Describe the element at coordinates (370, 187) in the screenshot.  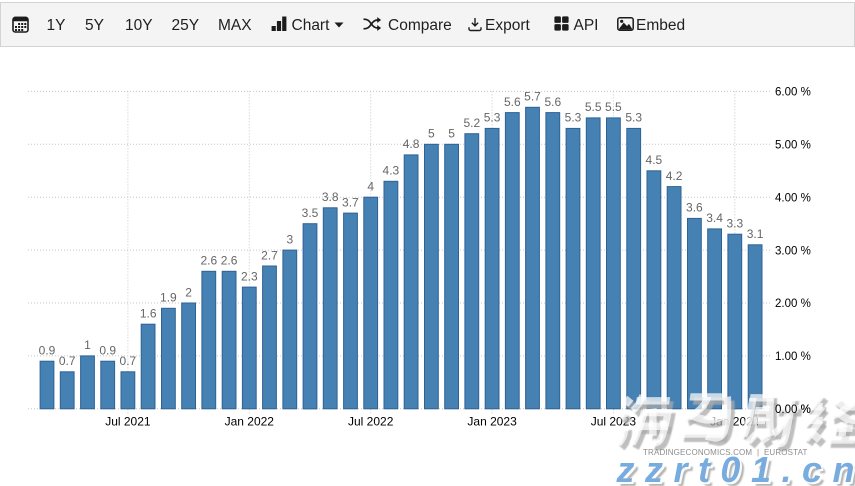
I see `svg-text: 4` at that location.